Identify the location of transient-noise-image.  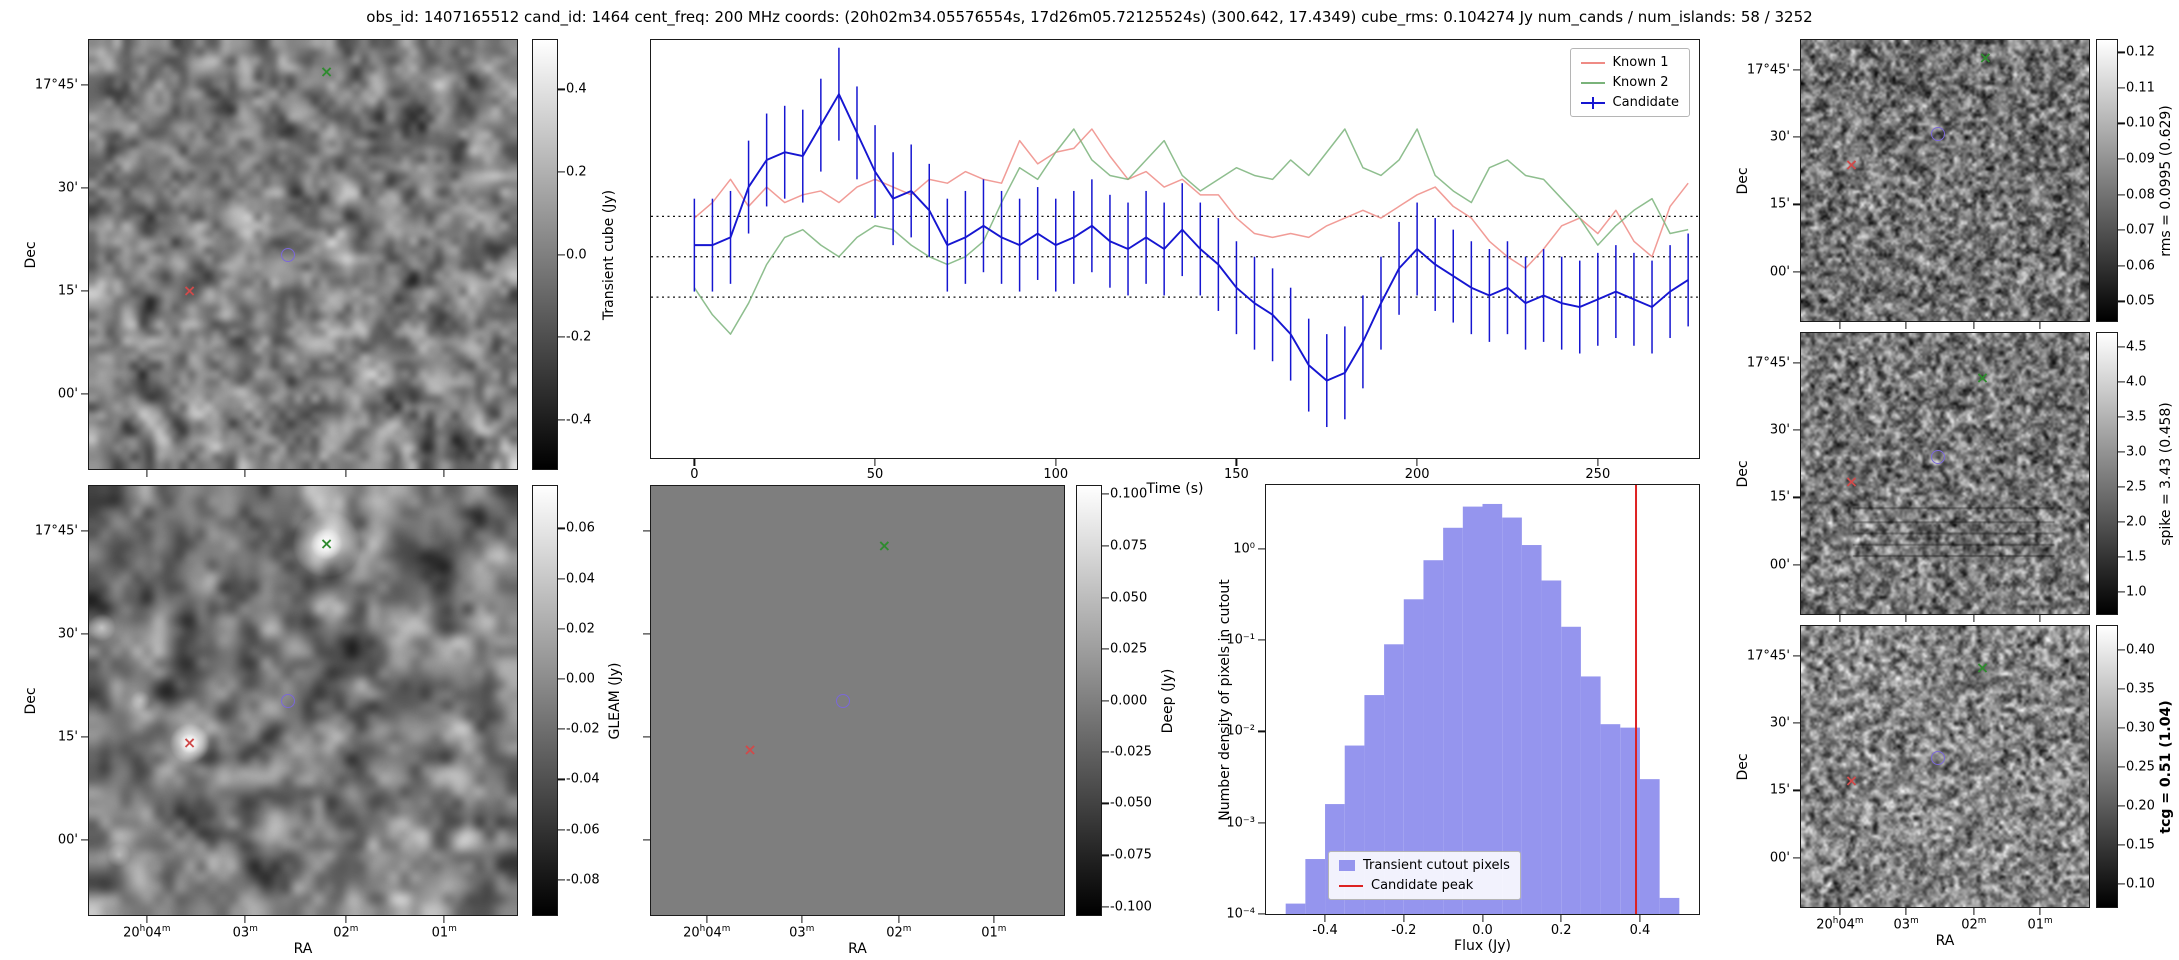
(303, 254).